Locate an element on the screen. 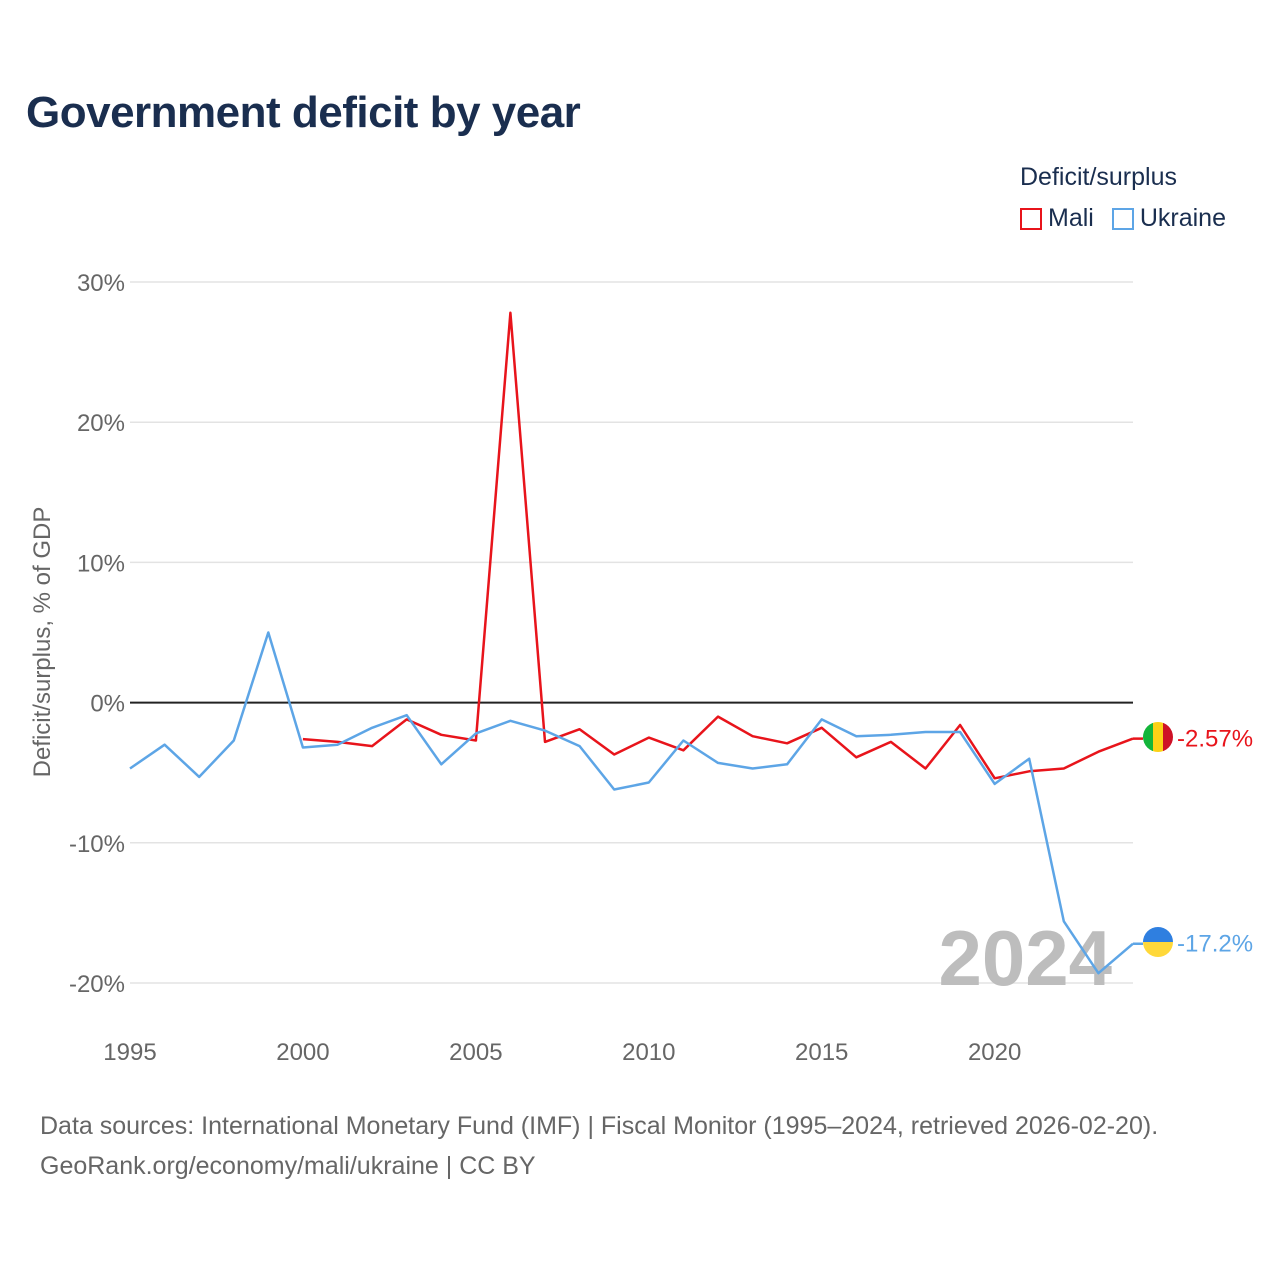 The height and width of the screenshot is (1280, 1280). end-value-label-mali: -2.57% is located at coordinates (1215, 739).